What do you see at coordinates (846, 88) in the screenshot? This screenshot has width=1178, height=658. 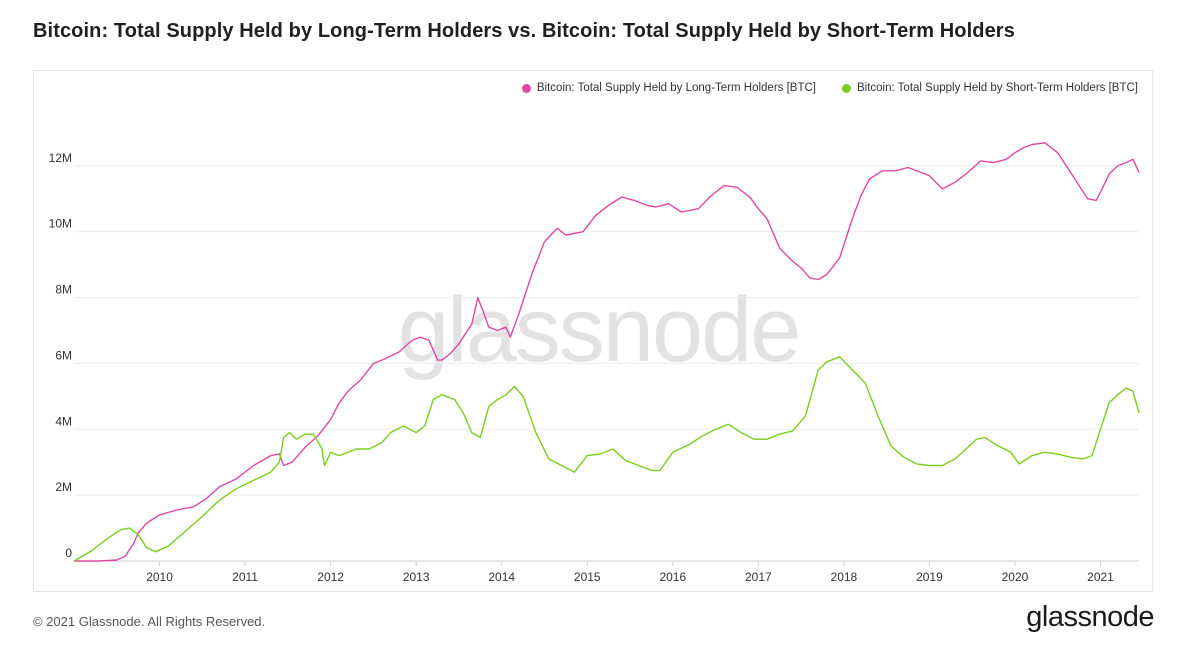 I see `legend-sth-marker` at bounding box center [846, 88].